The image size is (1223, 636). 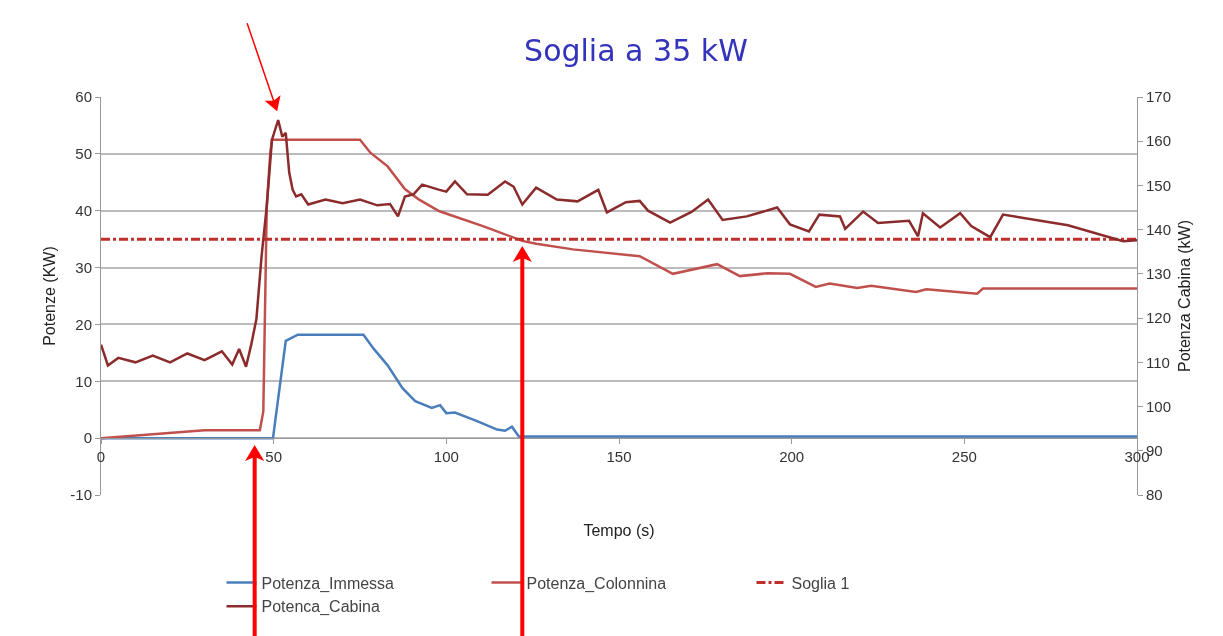 I want to click on y-tick-label: 10, so click(x=83, y=381).